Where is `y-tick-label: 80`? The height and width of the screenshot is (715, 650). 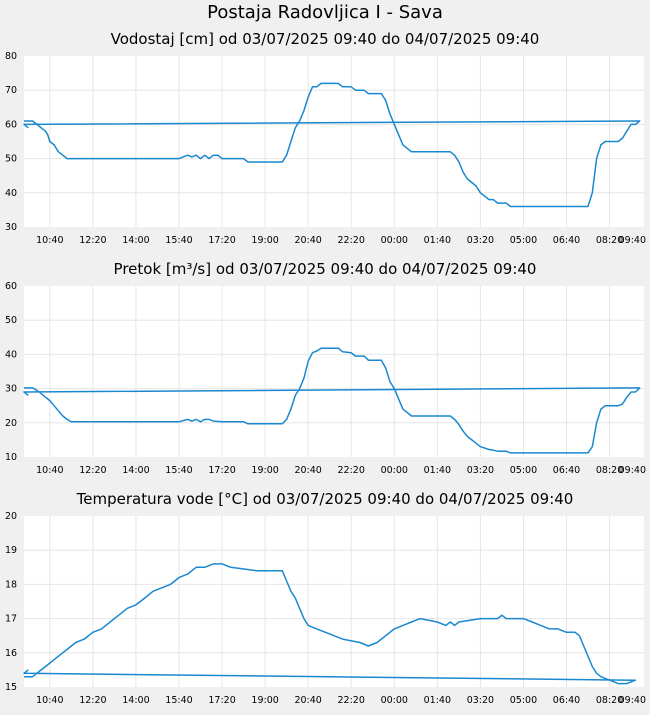 y-tick-label: 80 is located at coordinates (11, 56).